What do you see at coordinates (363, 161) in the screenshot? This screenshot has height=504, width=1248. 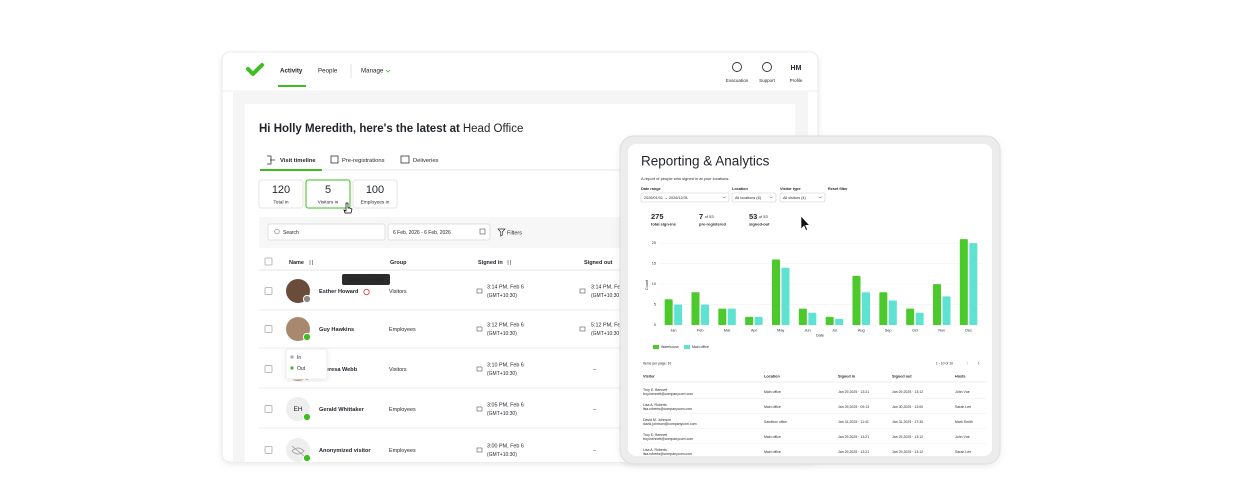 I see `tab: Pre-registrations` at bounding box center [363, 161].